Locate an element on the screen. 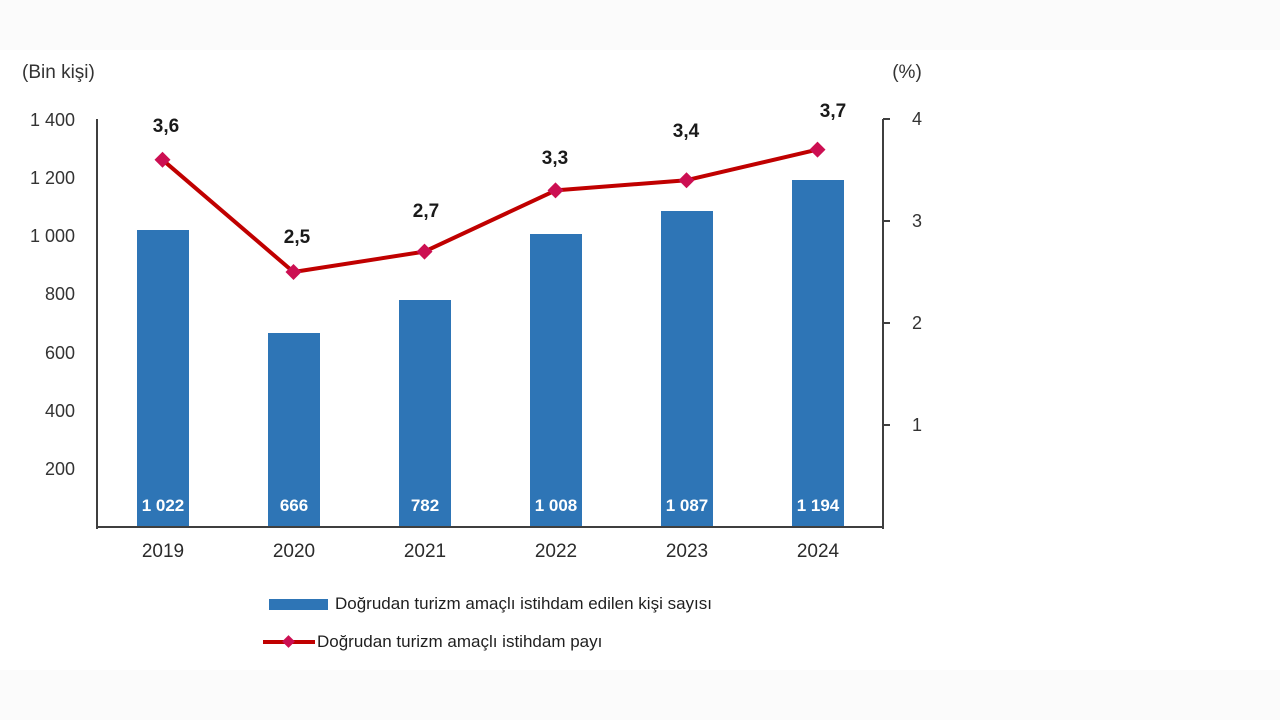  bar-value-label: 782 is located at coordinates (425, 505).